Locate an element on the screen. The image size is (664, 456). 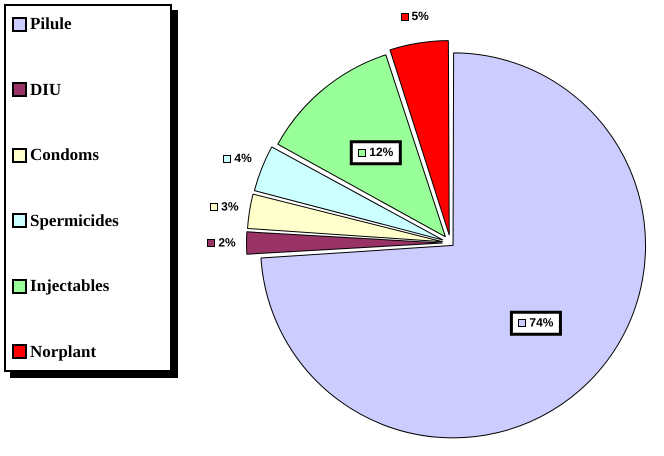
legend-label: Spermicides is located at coordinates (74, 220).